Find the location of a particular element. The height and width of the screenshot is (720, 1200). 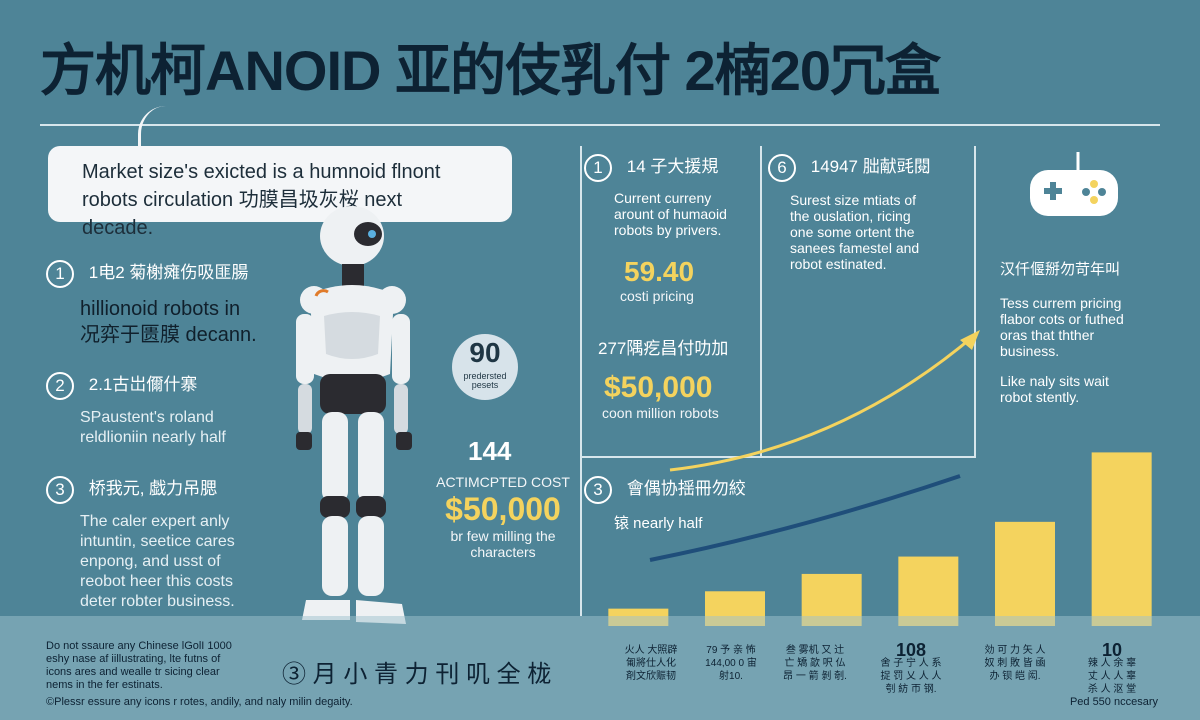

column-2-text-3: one some ortent the is located at coordinates (852, 231).